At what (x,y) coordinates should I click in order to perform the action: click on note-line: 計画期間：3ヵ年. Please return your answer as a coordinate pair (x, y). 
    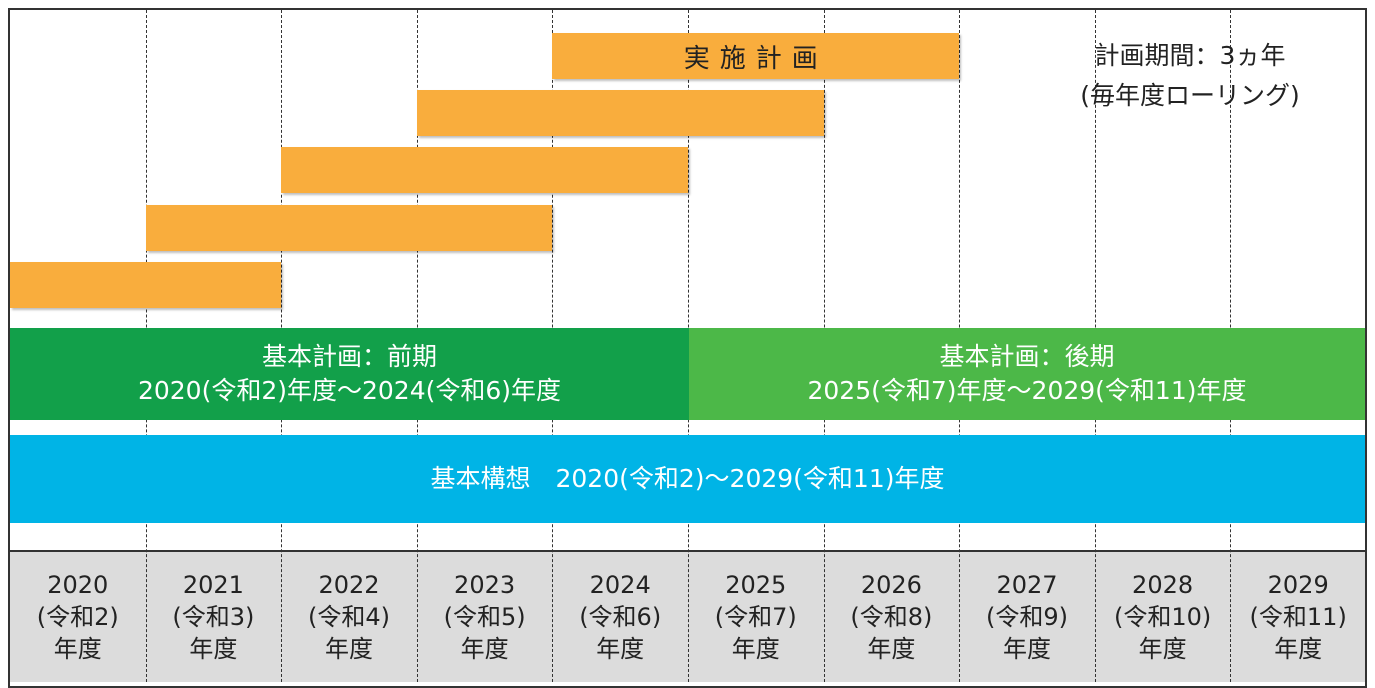
    Looking at the image, I should click on (1190, 55).